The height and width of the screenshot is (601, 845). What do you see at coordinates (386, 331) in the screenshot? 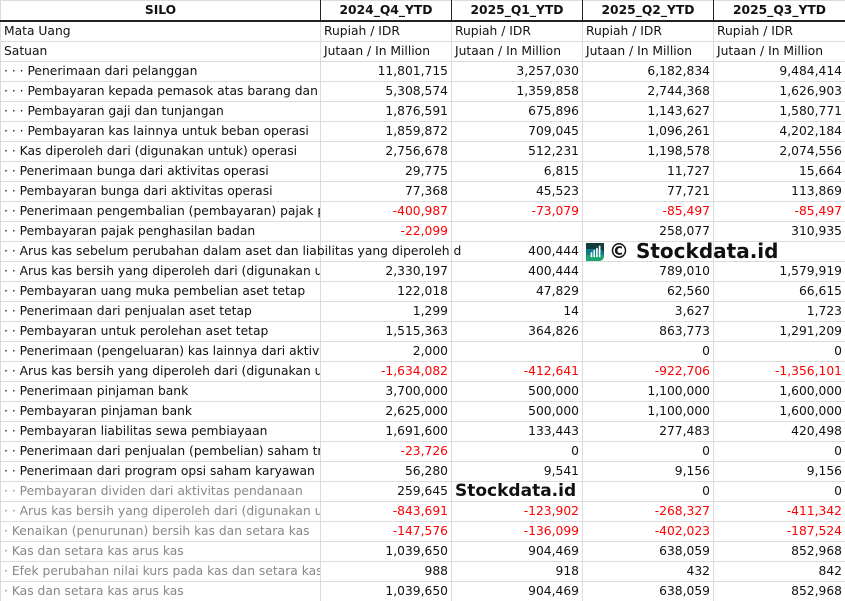
I see `value-cell: 1,515,363` at bounding box center [386, 331].